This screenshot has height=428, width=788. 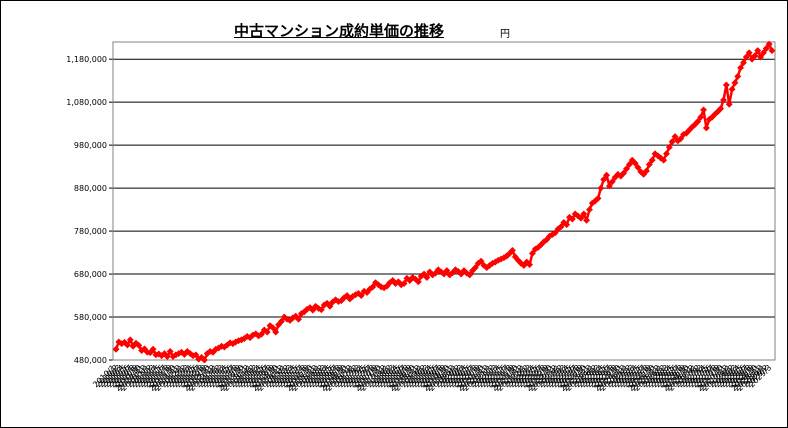 I want to click on unit-label: 円, so click(x=505, y=34).